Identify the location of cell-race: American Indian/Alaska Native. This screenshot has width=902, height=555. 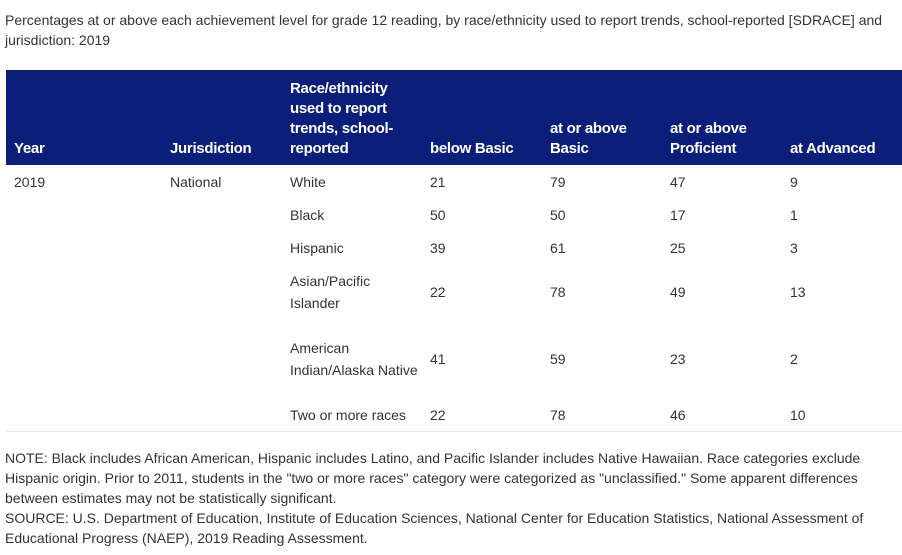
(354, 359).